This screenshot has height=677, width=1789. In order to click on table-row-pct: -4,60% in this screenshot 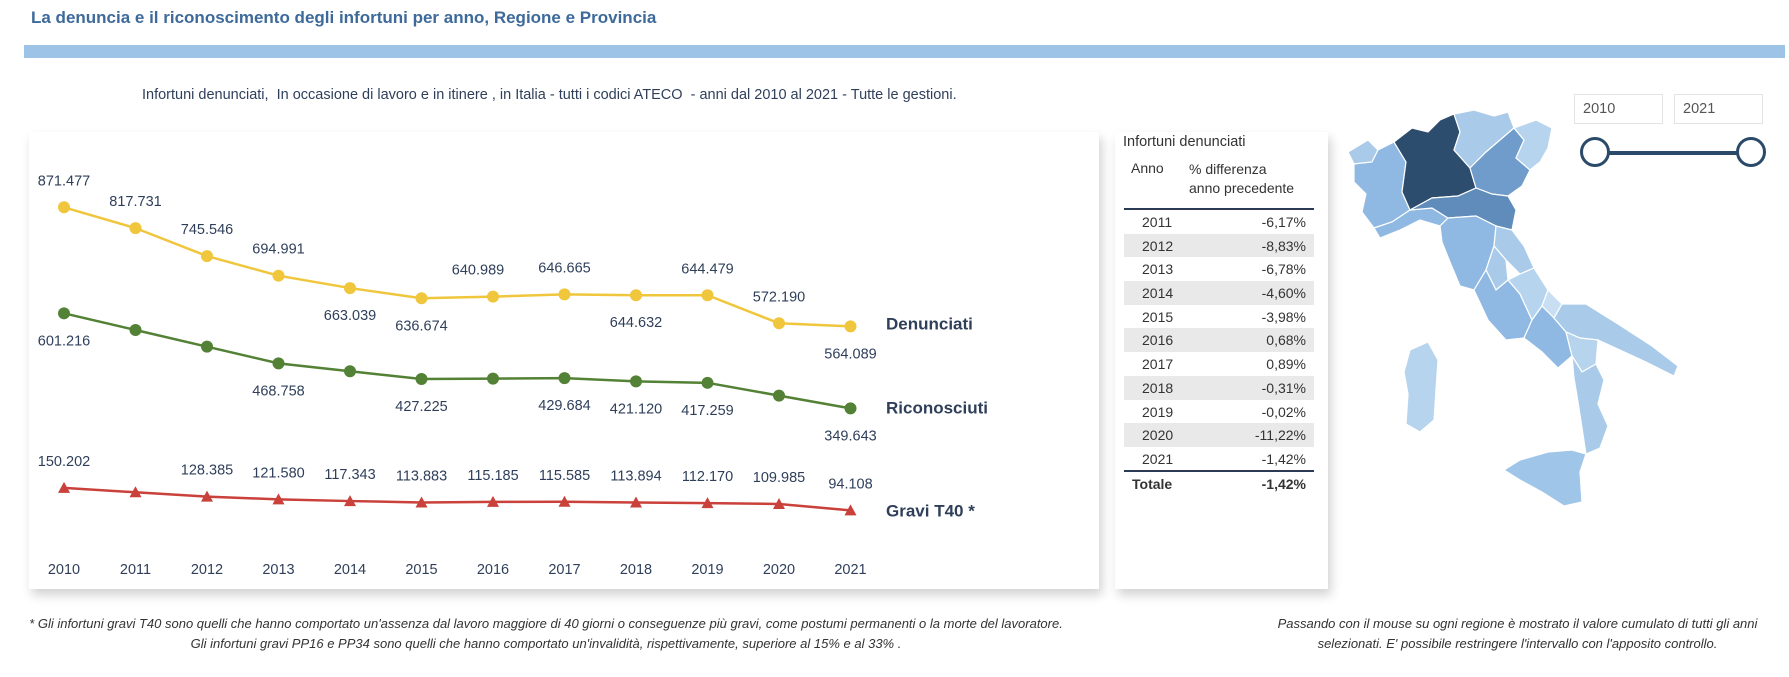, I will do `click(1283, 293)`.